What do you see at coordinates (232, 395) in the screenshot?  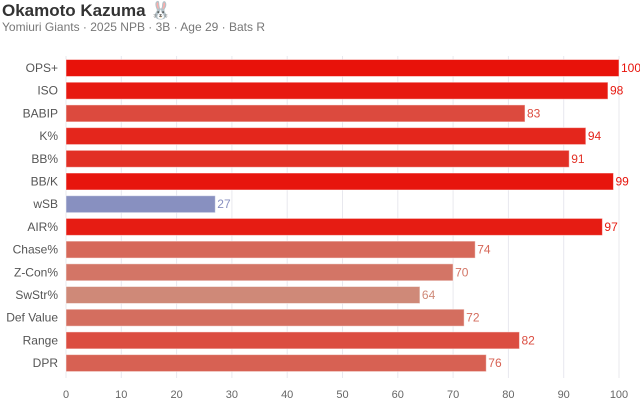 I see `x-tick-label: 30` at bounding box center [232, 395].